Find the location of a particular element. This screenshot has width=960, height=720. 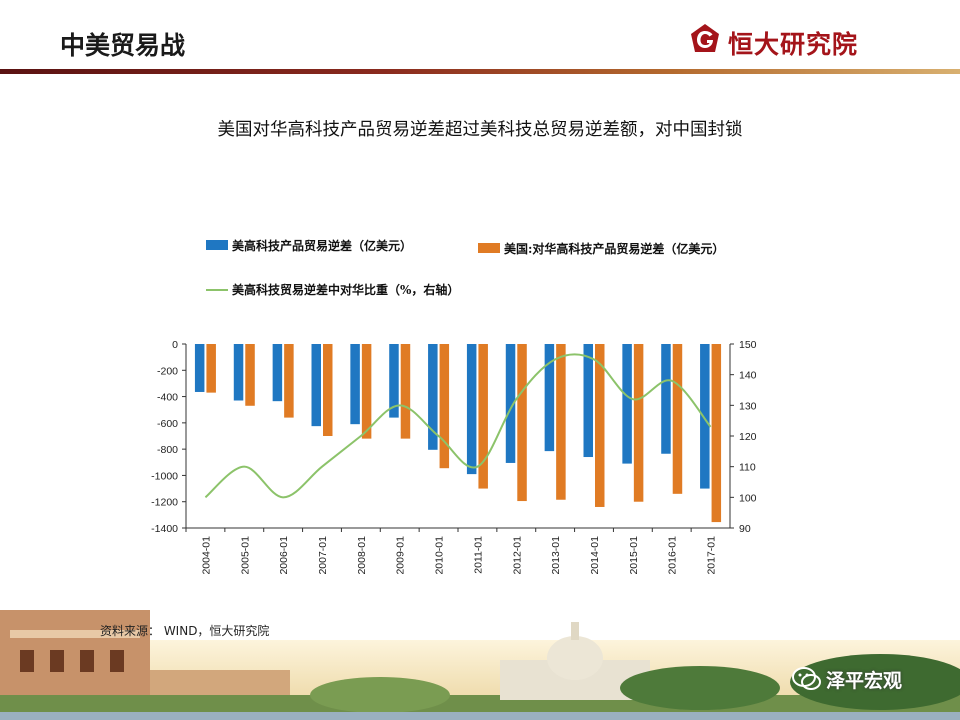

x-axis-tick-label: 2010-01 is located at coordinates (440, 555).